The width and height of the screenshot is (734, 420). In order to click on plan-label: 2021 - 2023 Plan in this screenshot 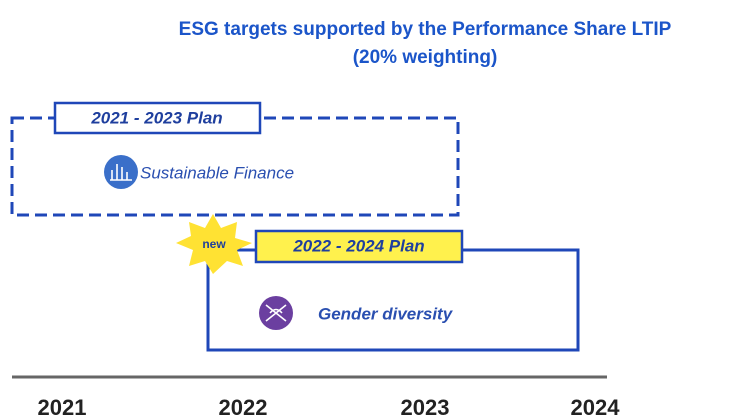, I will do `click(156, 117)`.